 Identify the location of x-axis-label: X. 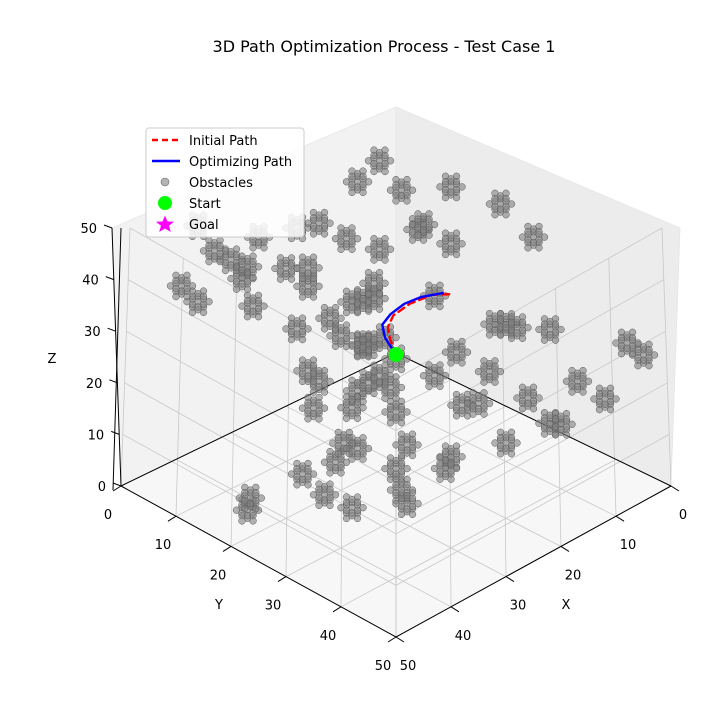
(566, 605).